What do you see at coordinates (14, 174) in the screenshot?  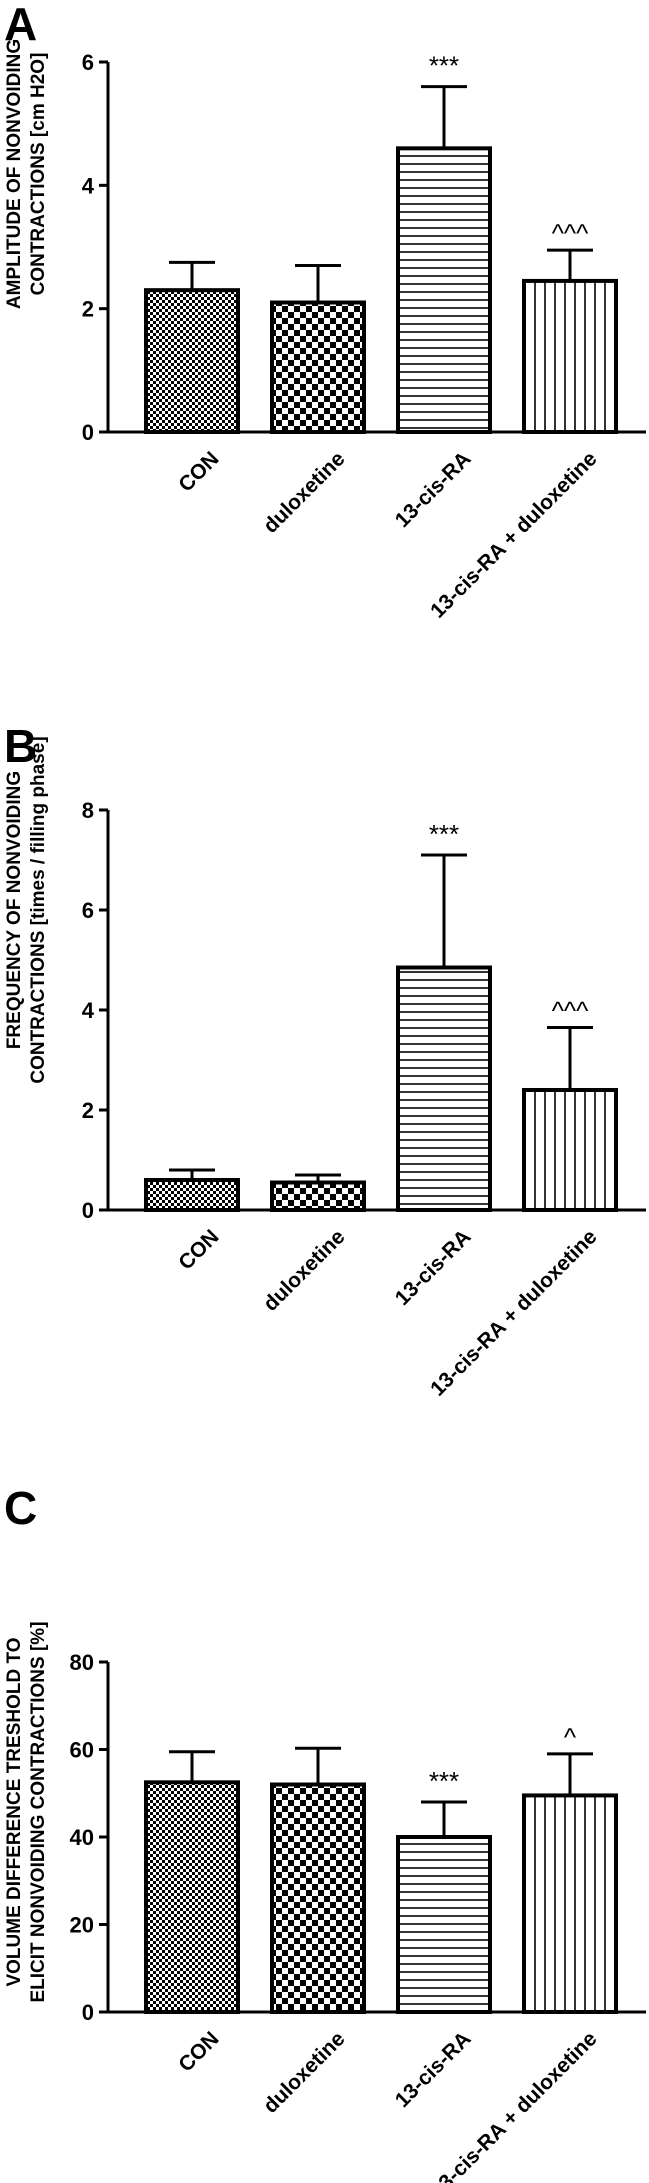 I see `y-axis-label-line-1: AMPLITUDE OF NONVOIDING` at bounding box center [14, 174].